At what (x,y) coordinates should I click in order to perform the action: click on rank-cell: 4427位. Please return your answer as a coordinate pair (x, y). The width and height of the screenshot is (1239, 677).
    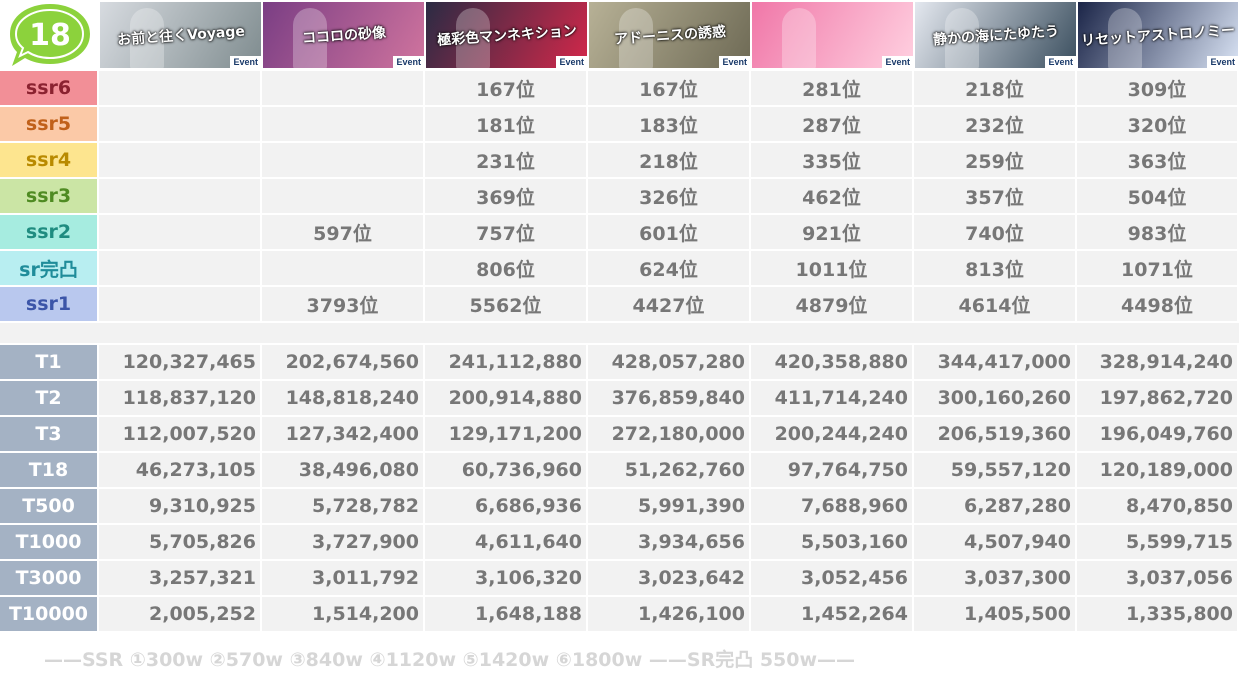
    Looking at the image, I should click on (668, 304).